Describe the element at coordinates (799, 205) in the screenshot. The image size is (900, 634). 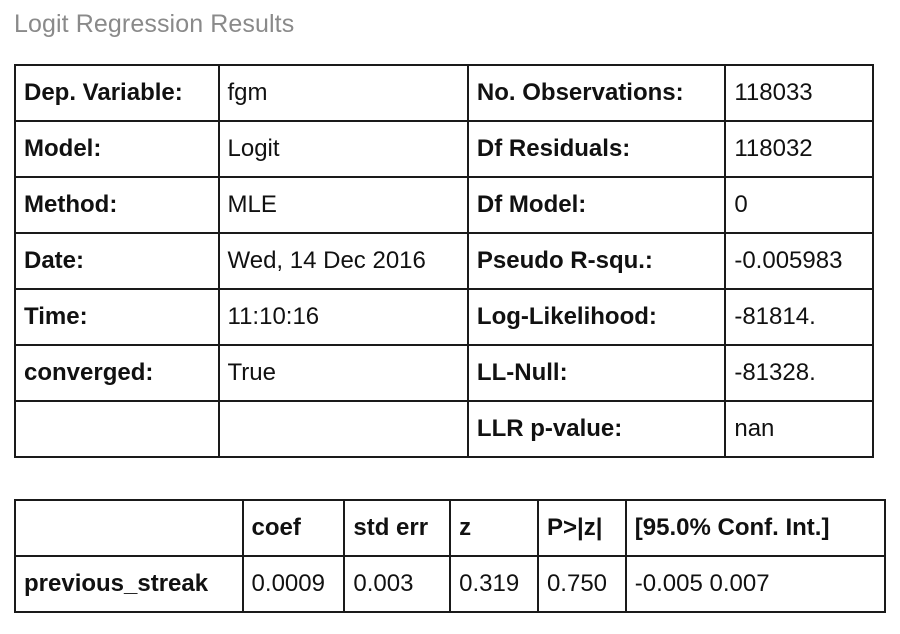
I see `df-model-value: 0` at that location.